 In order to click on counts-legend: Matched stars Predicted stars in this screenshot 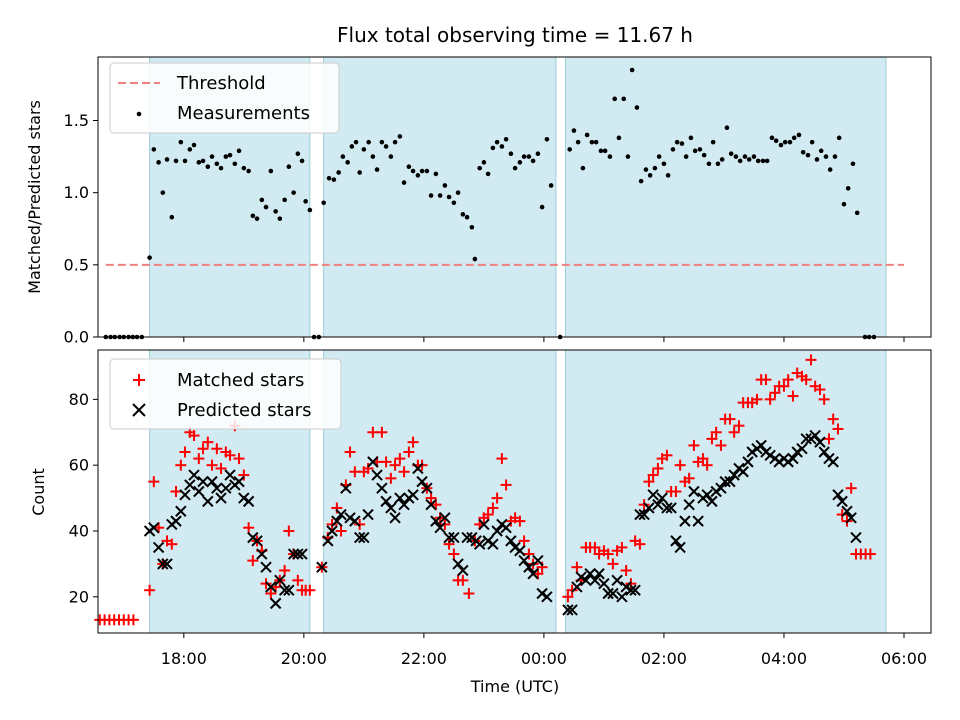, I will do `click(225, 394)`.